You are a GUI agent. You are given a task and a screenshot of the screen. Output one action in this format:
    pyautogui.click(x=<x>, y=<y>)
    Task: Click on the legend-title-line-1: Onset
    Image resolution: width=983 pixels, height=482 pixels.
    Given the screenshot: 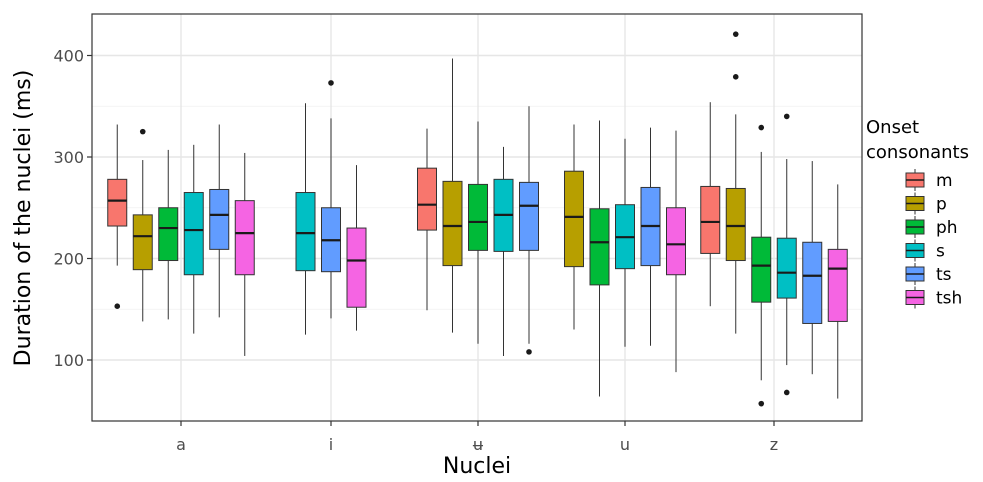 What is the action you would take?
    pyautogui.click(x=892, y=127)
    